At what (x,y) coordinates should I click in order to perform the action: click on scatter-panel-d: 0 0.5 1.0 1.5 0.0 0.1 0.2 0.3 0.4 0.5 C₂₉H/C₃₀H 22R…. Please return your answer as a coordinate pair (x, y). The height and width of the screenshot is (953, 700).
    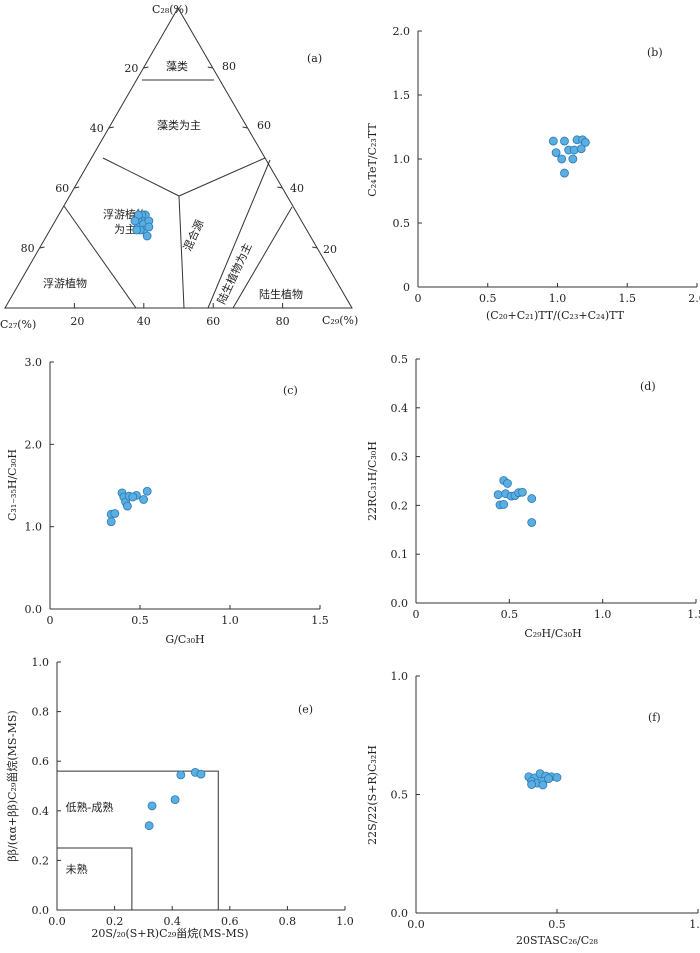
    Looking at the image, I should click on (533, 496).